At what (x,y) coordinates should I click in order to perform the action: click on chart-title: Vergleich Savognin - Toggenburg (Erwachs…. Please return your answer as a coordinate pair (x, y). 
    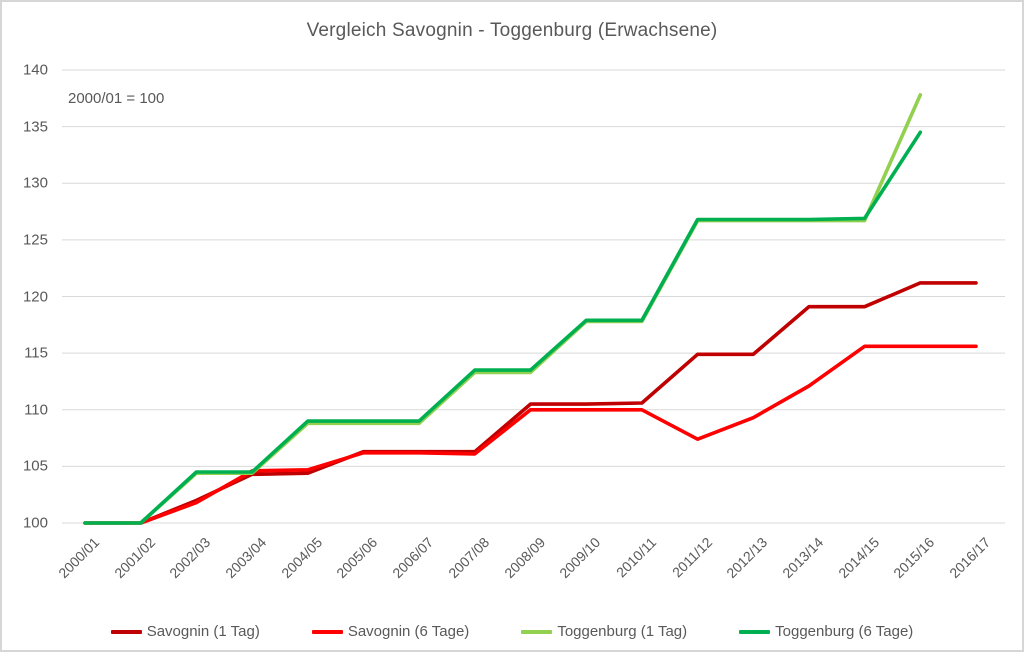
    Looking at the image, I should click on (512, 30).